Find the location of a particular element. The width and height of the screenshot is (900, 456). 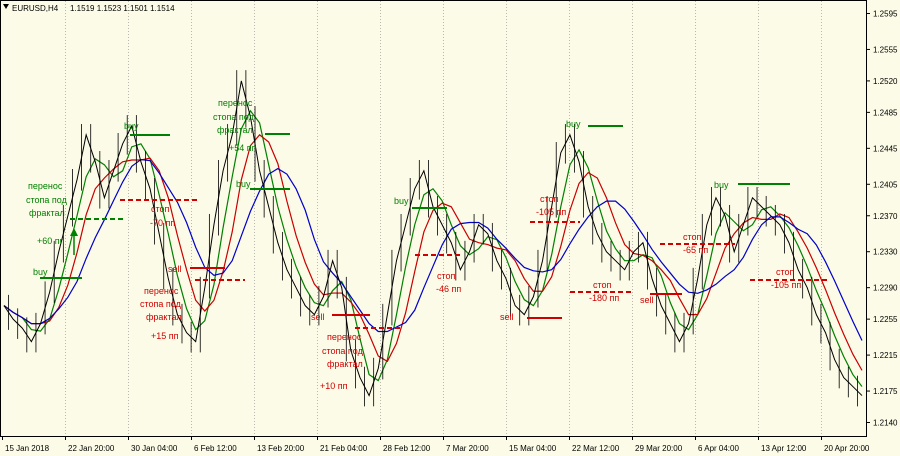

trade-annotation: -180 пп is located at coordinates (604, 298).